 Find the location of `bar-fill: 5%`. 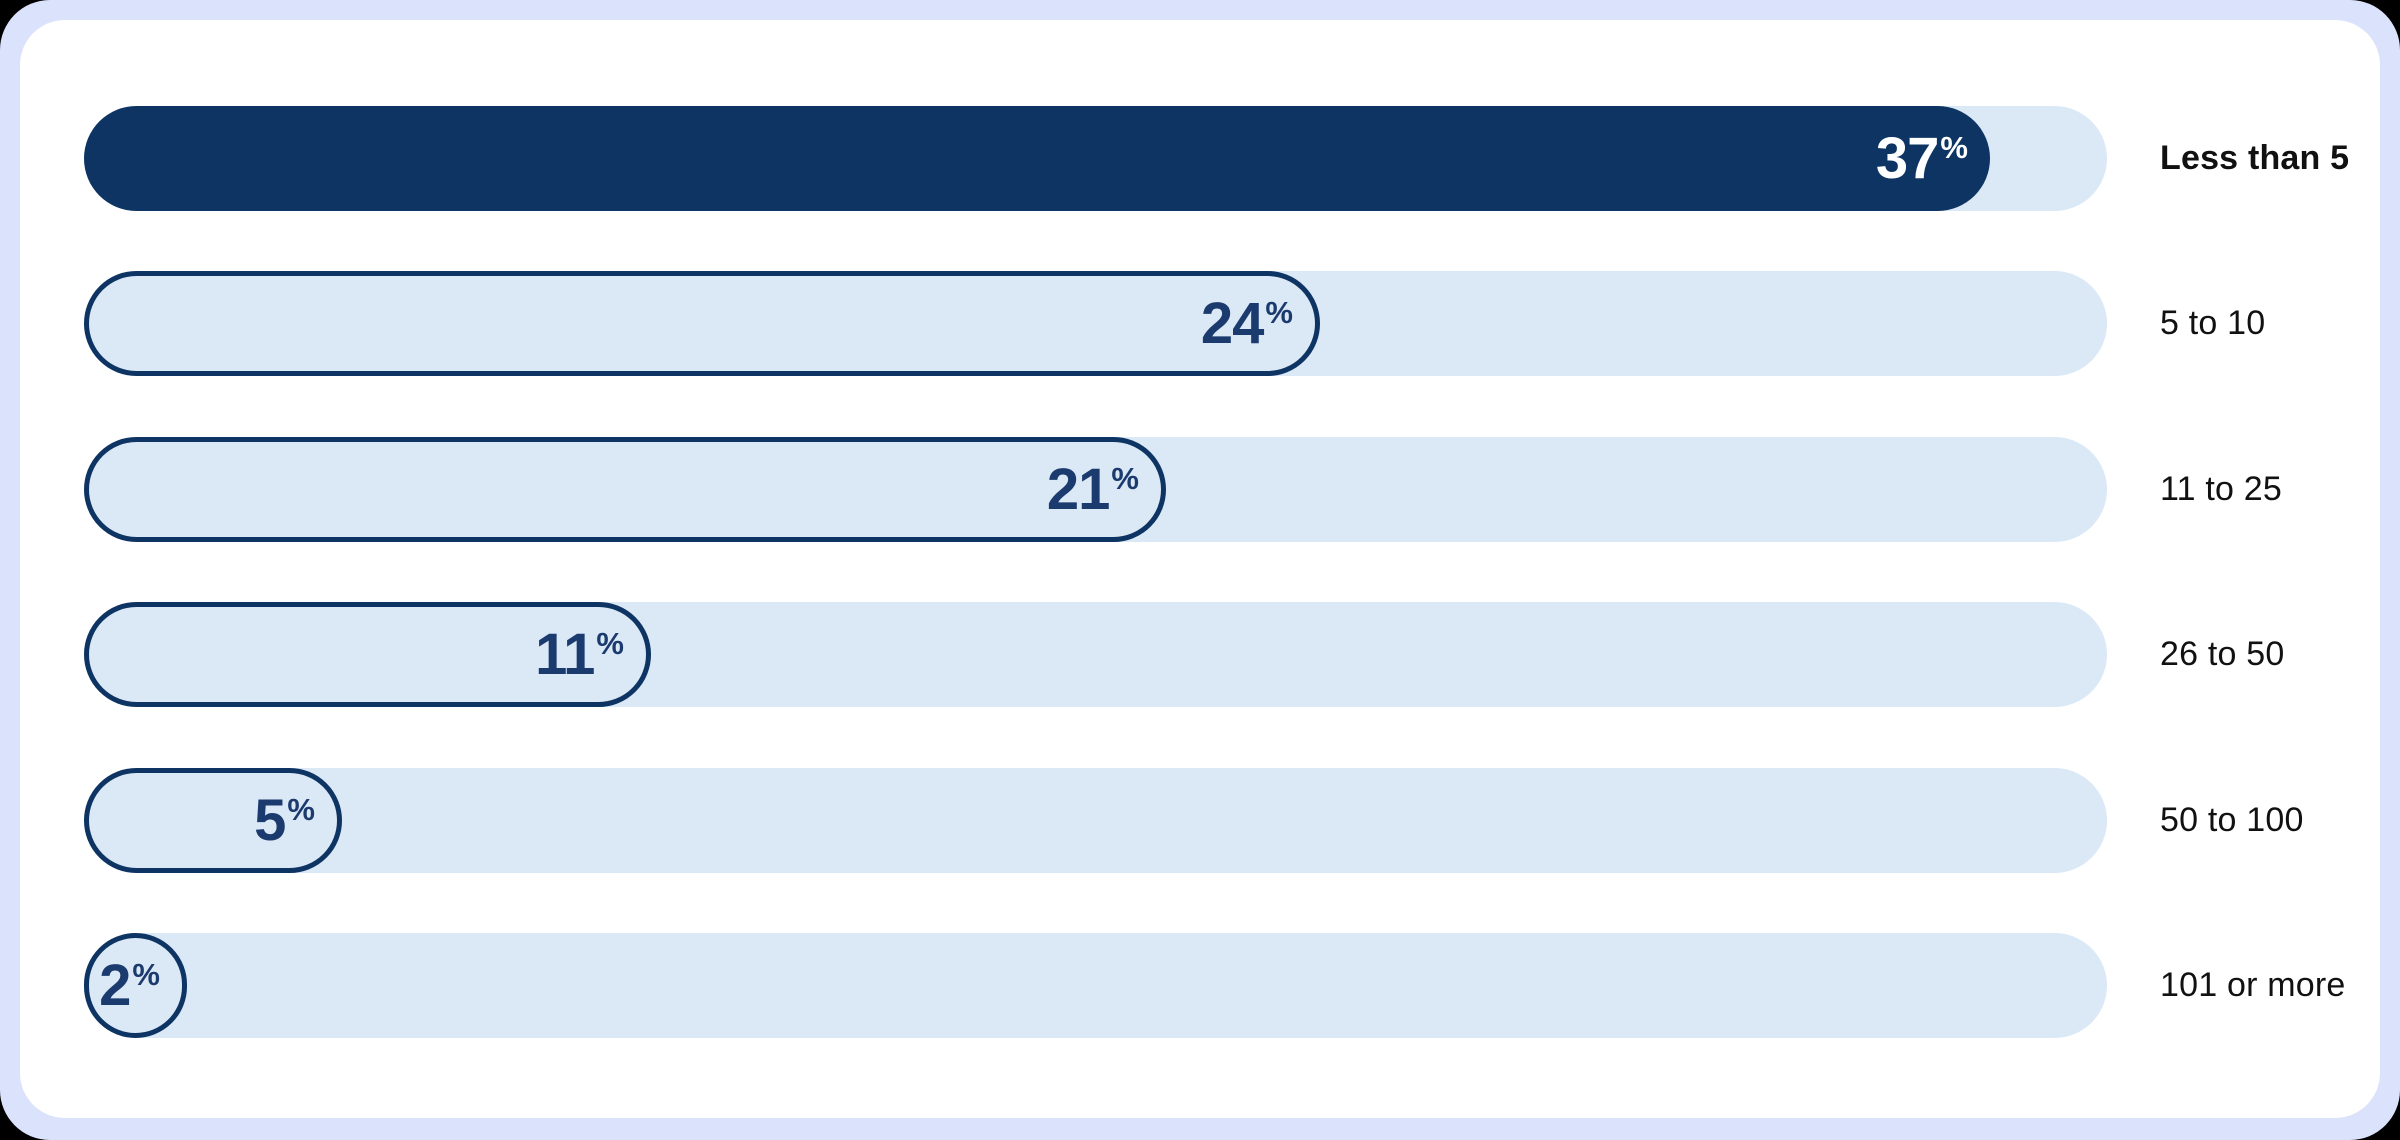

bar-fill: 5% is located at coordinates (213, 820).